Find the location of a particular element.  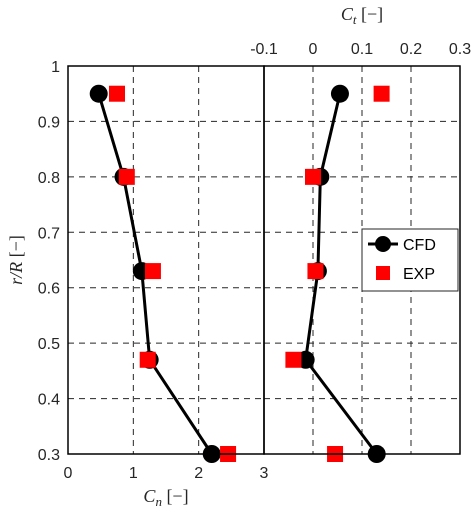

left-y-tick-label: 0.4 is located at coordinates (49, 400).